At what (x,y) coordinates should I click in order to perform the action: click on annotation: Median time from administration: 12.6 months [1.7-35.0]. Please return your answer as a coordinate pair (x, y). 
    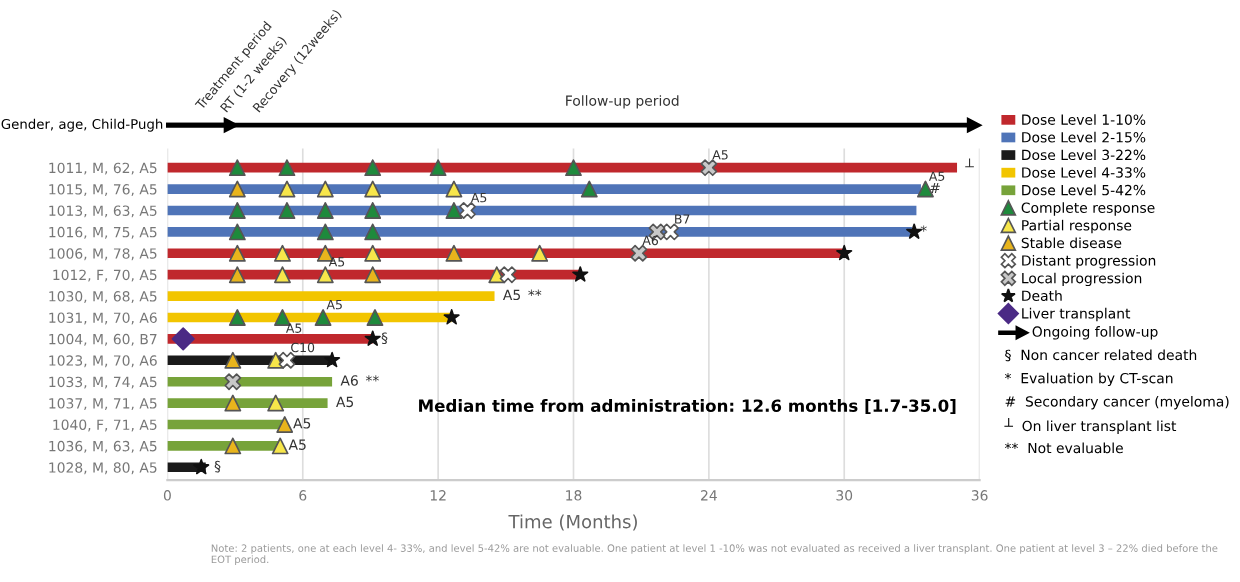
    Looking at the image, I should click on (687, 406).